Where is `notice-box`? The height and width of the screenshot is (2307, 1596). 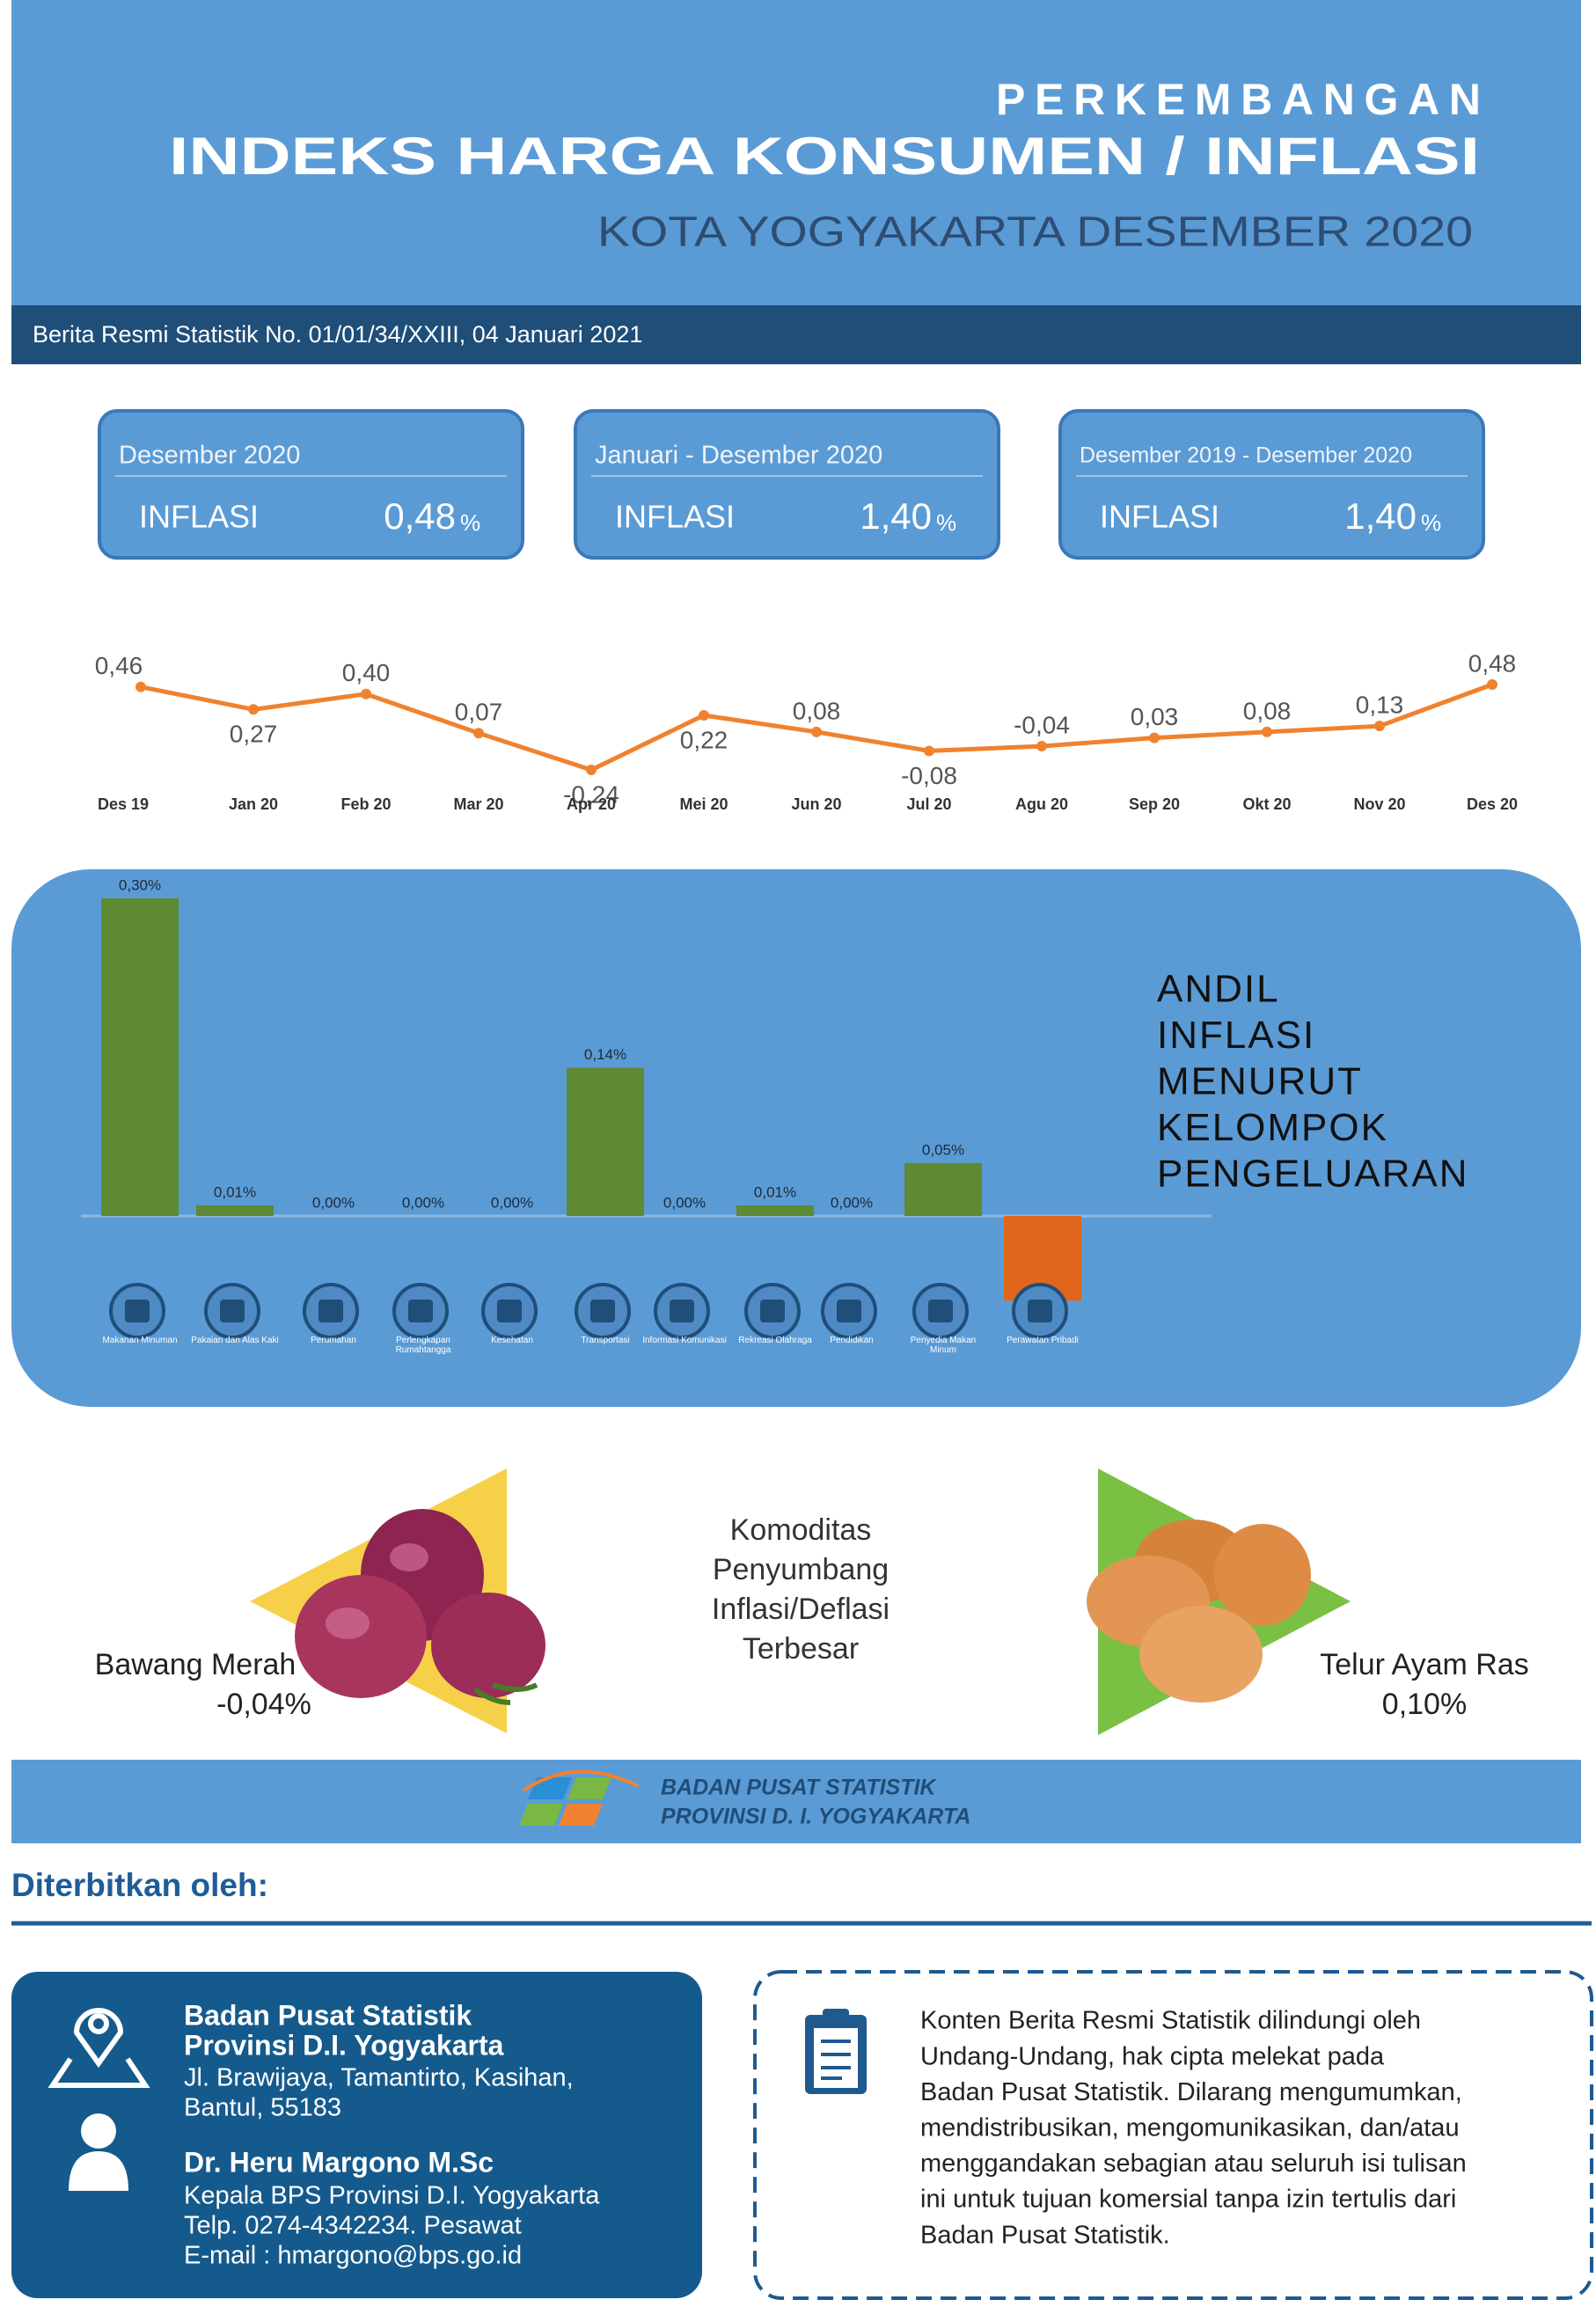
notice-box is located at coordinates (1173, 2135).